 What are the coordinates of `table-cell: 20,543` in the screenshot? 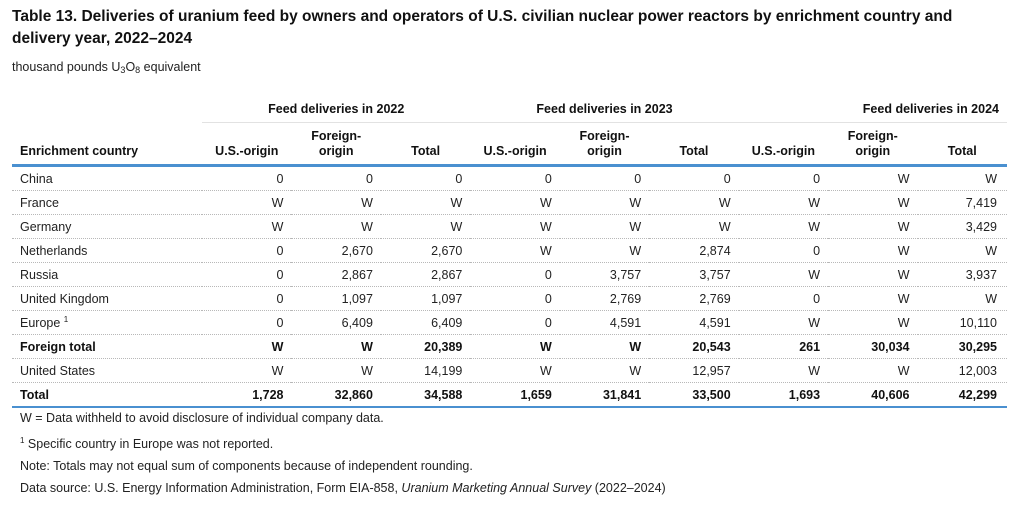 It's located at (694, 346).